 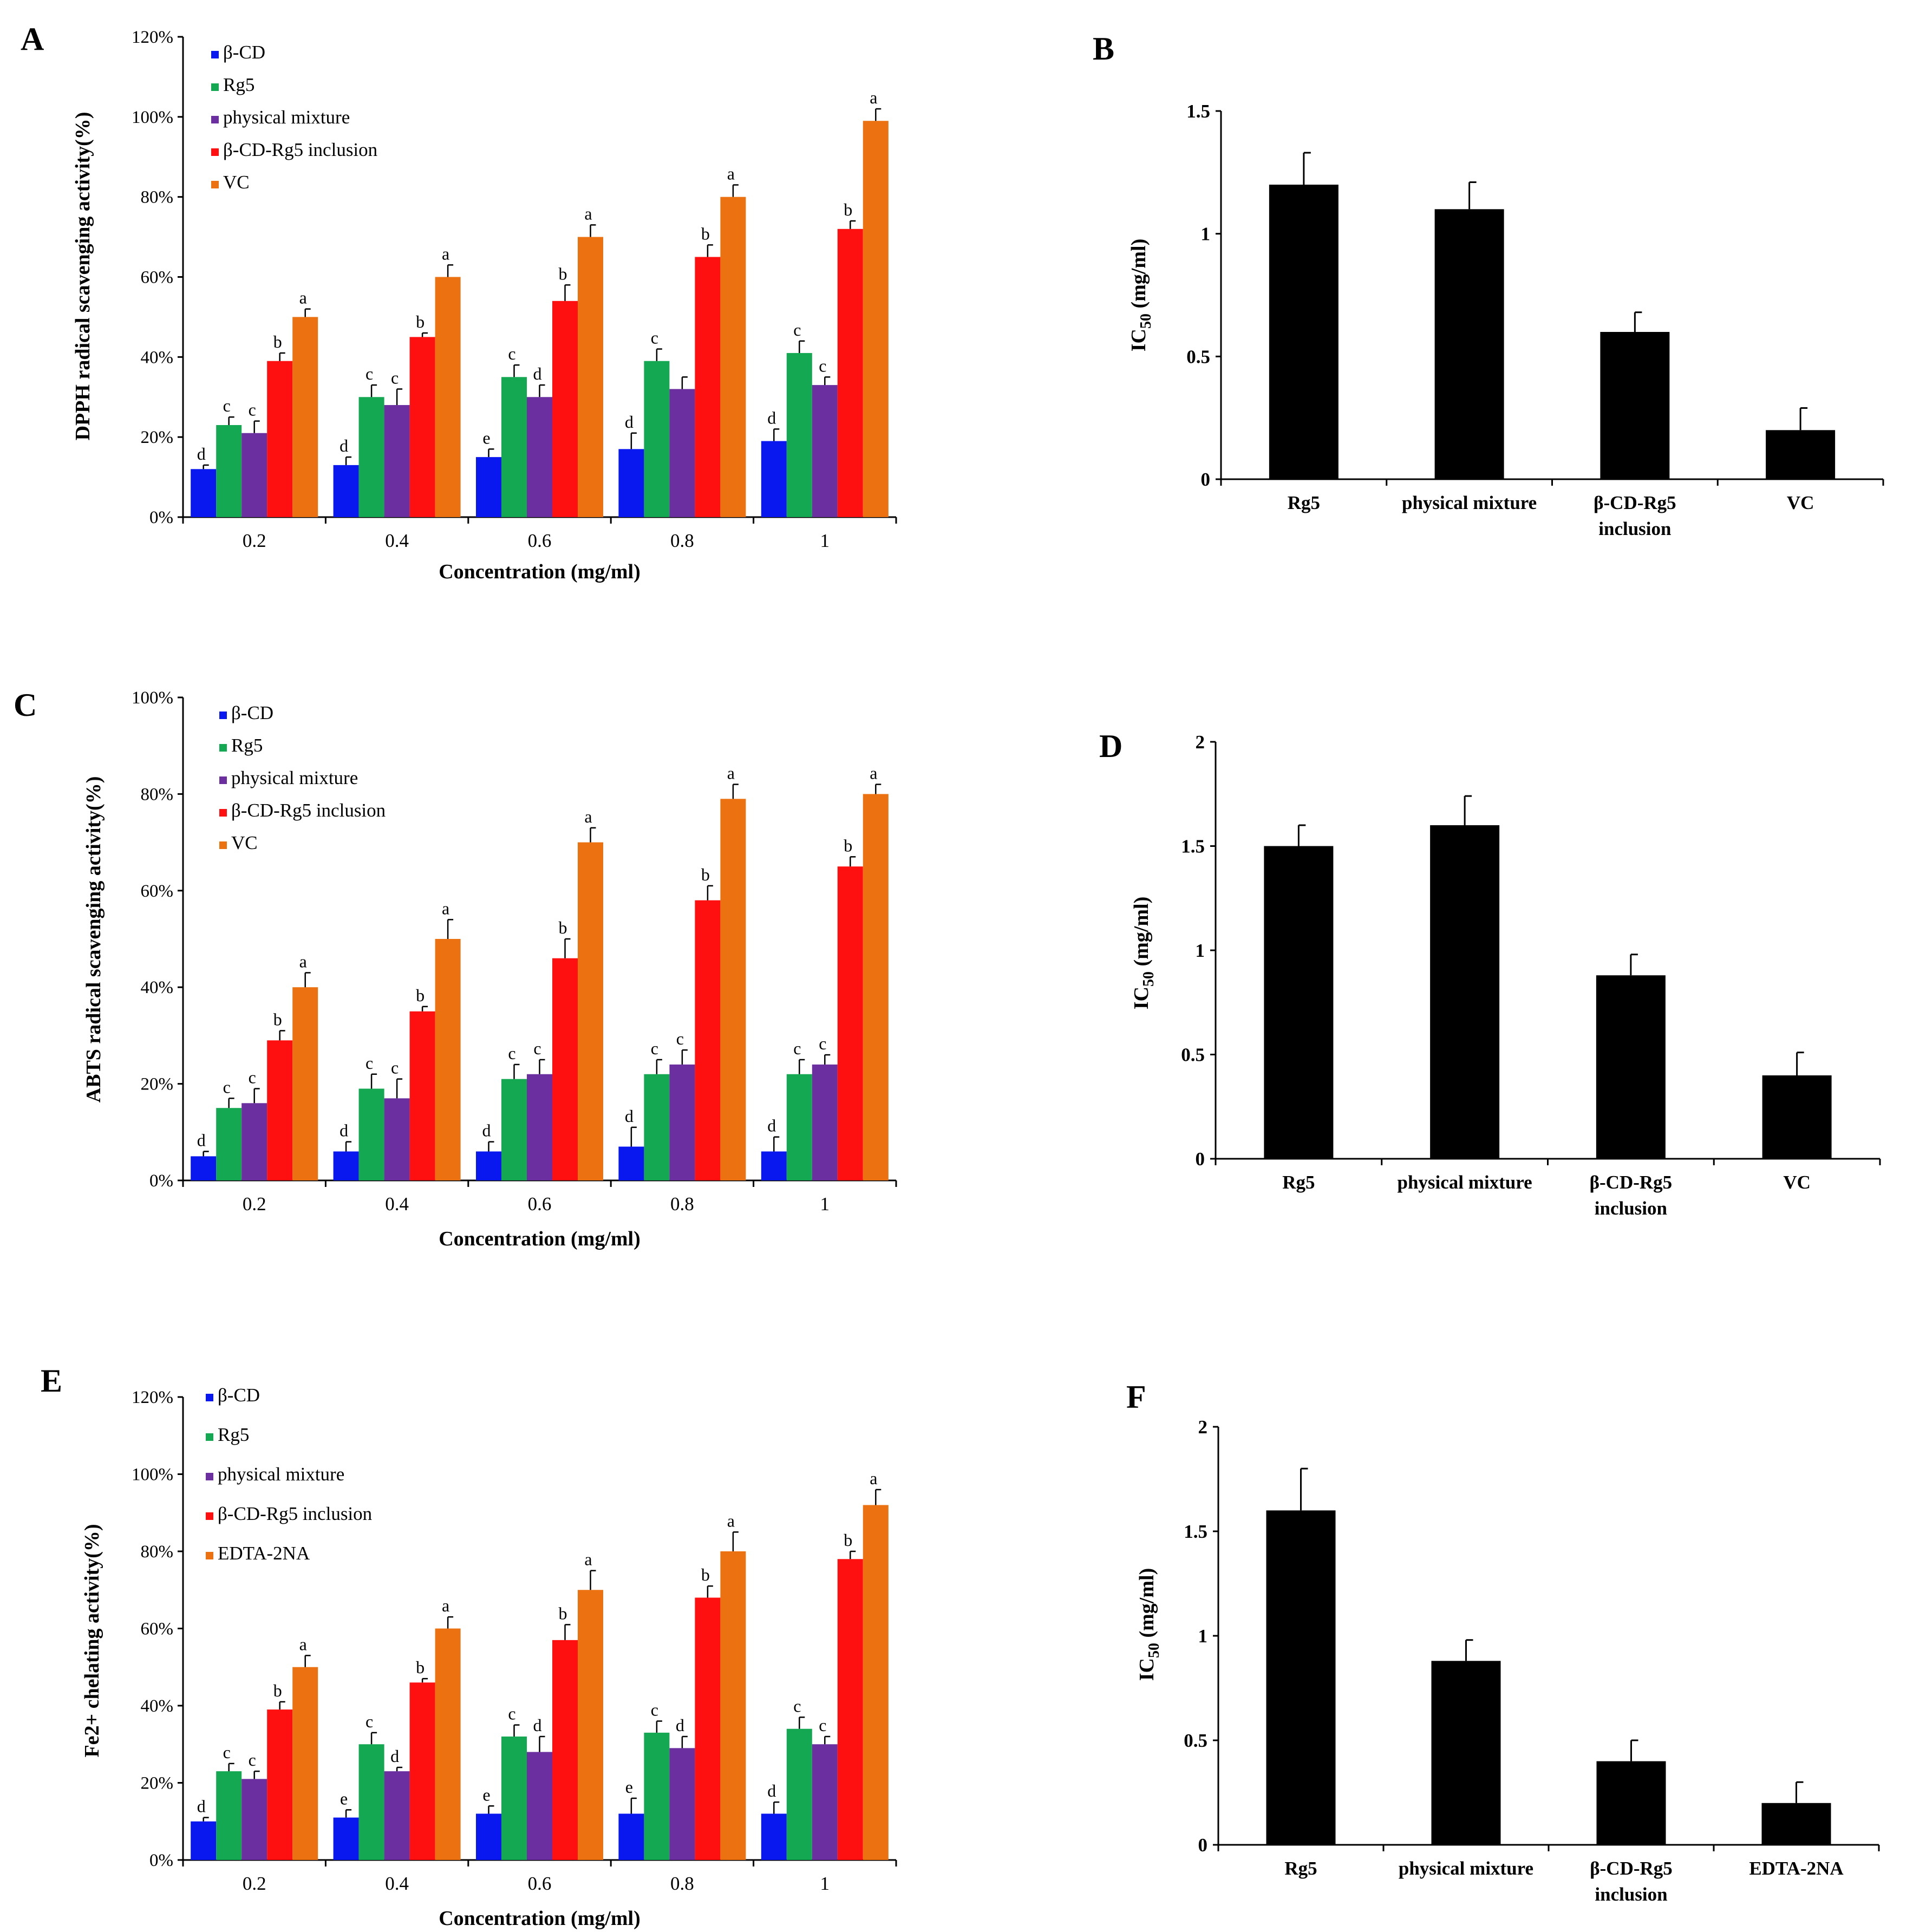 I want to click on panel-label: E, so click(x=51, y=1381).